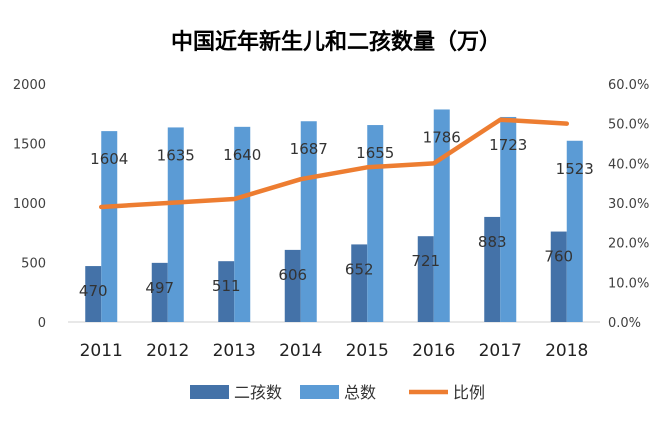  Describe the element at coordinates (109, 159) in the screenshot. I see `data-label-total: 1604` at that location.